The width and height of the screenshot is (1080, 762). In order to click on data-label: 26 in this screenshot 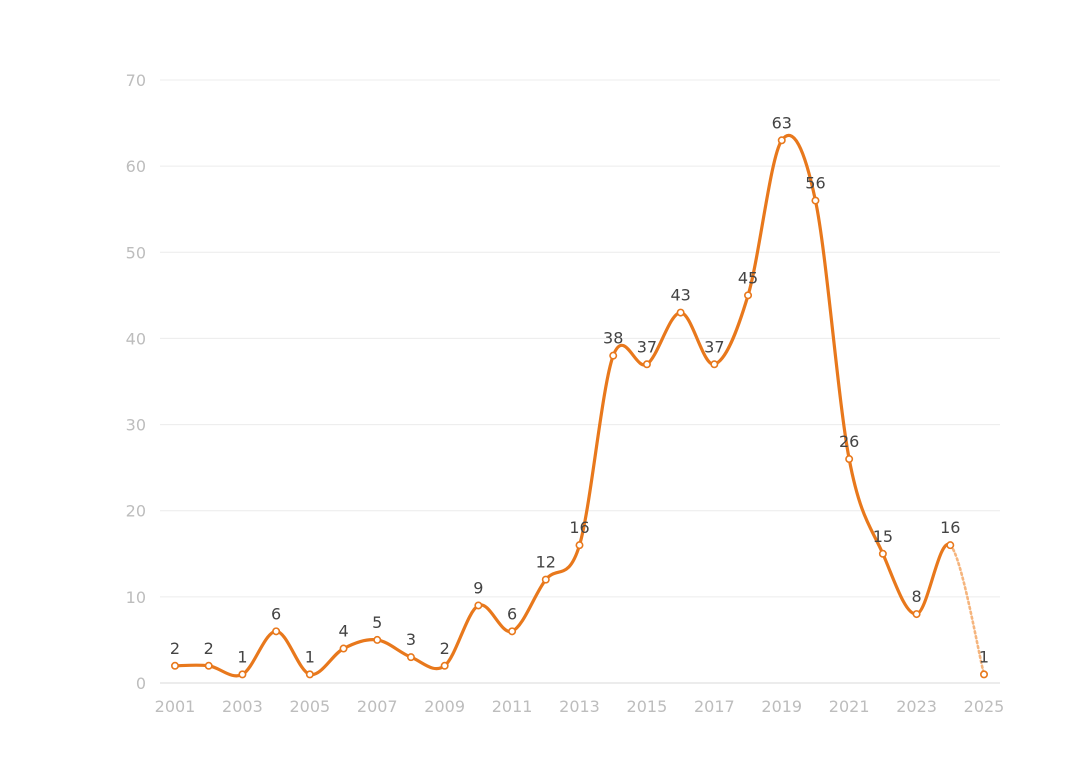, I will do `click(849, 441)`.